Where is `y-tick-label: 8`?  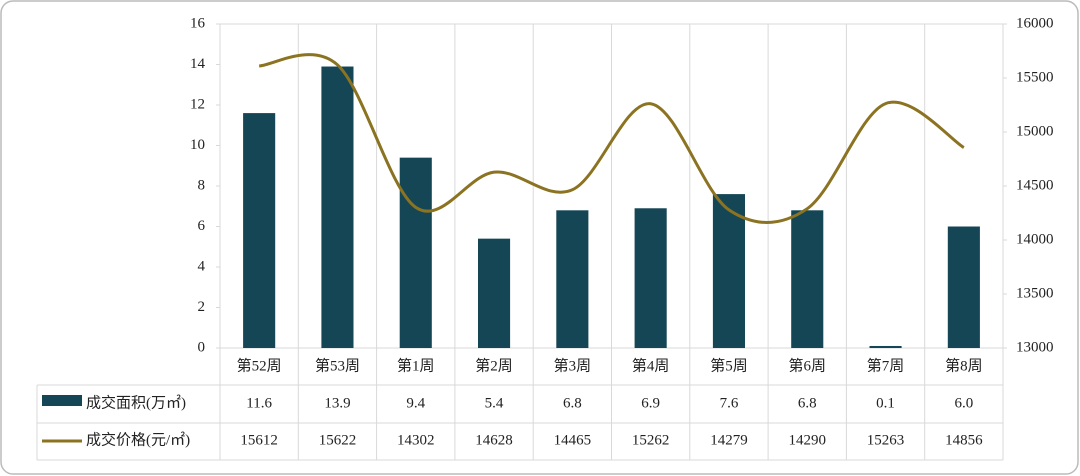
y-tick-label: 8 is located at coordinates (202, 185).